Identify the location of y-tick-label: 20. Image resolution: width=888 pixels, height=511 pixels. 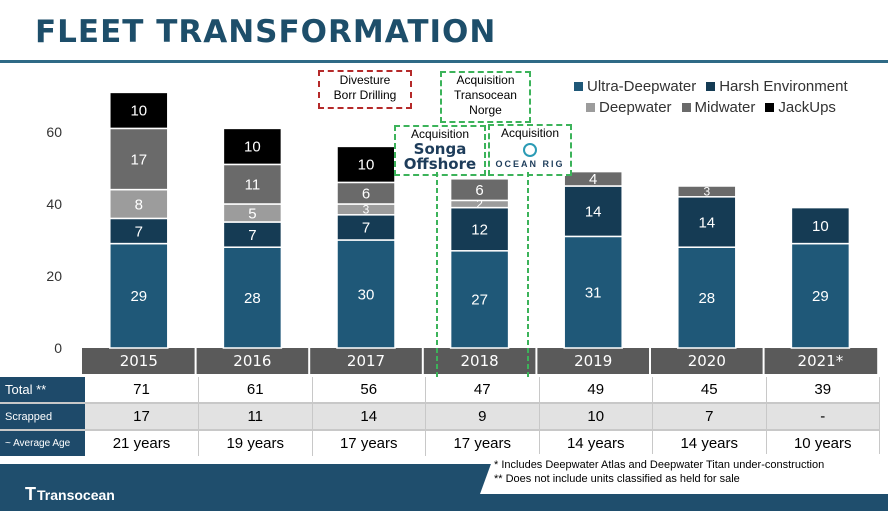
(54, 276).